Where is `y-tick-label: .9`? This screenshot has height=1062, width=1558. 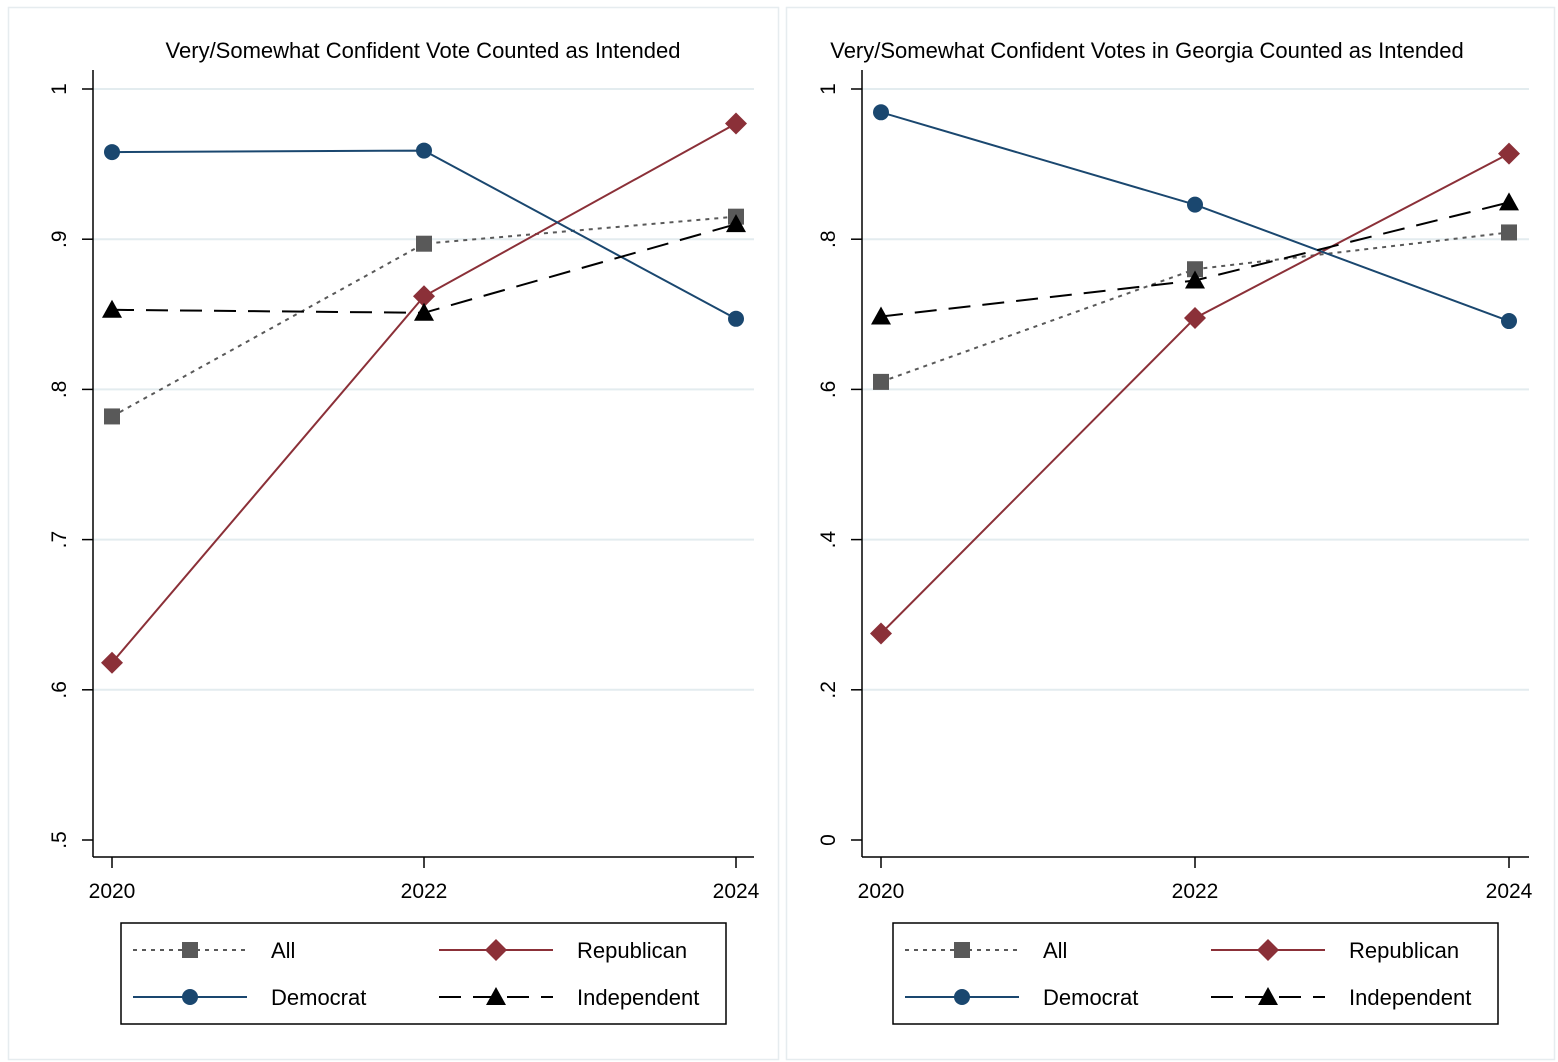
y-tick-label: .9 is located at coordinates (59, 239).